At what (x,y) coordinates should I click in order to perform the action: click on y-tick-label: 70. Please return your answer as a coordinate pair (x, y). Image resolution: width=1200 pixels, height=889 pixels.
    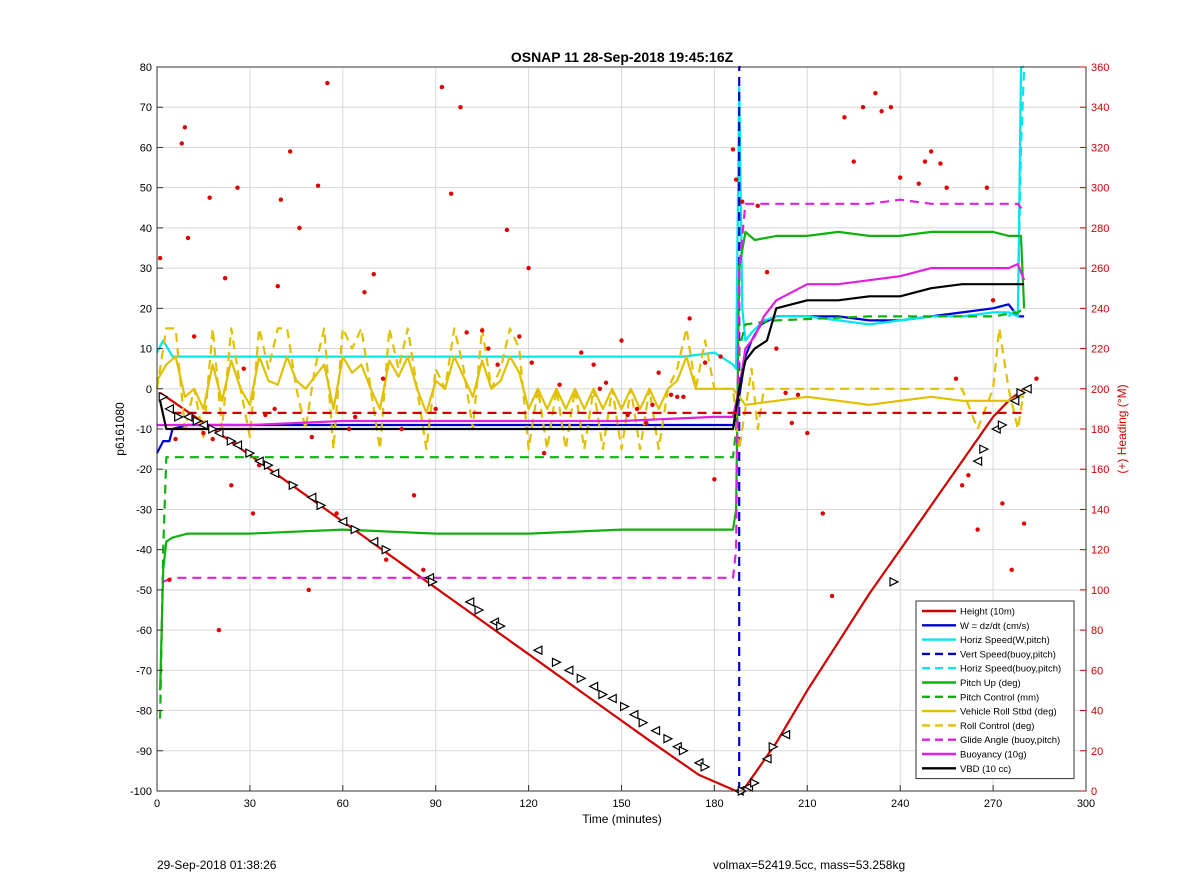
    Looking at the image, I should click on (146, 108).